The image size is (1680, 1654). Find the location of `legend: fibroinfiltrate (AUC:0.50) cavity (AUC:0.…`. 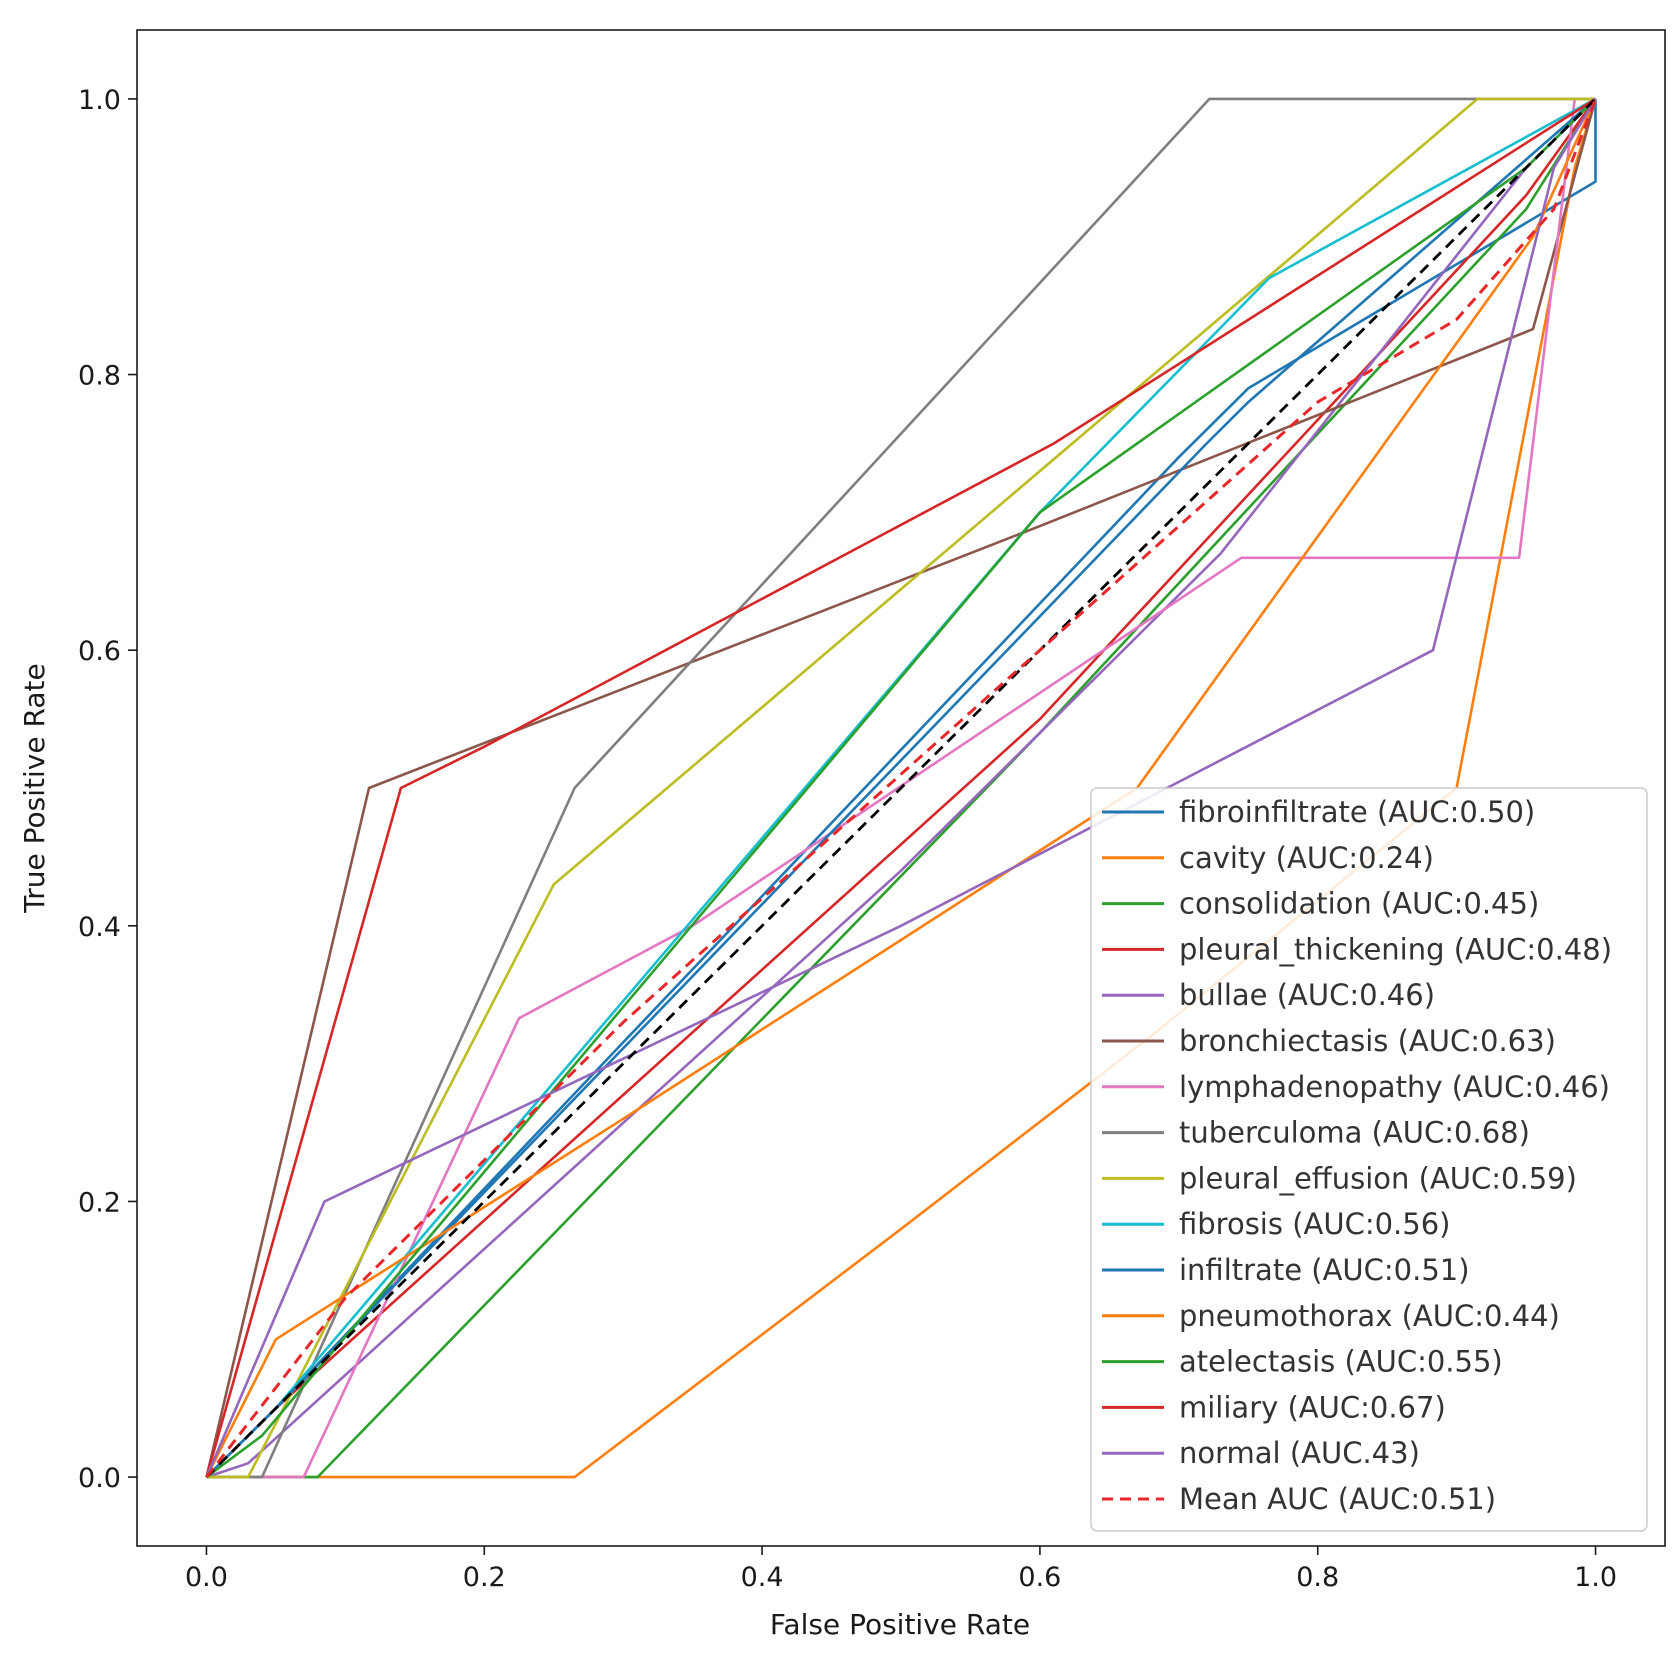

legend: fibroinfiltrate (AUC:0.50) cavity (AUC:0.… is located at coordinates (1369, 1159).